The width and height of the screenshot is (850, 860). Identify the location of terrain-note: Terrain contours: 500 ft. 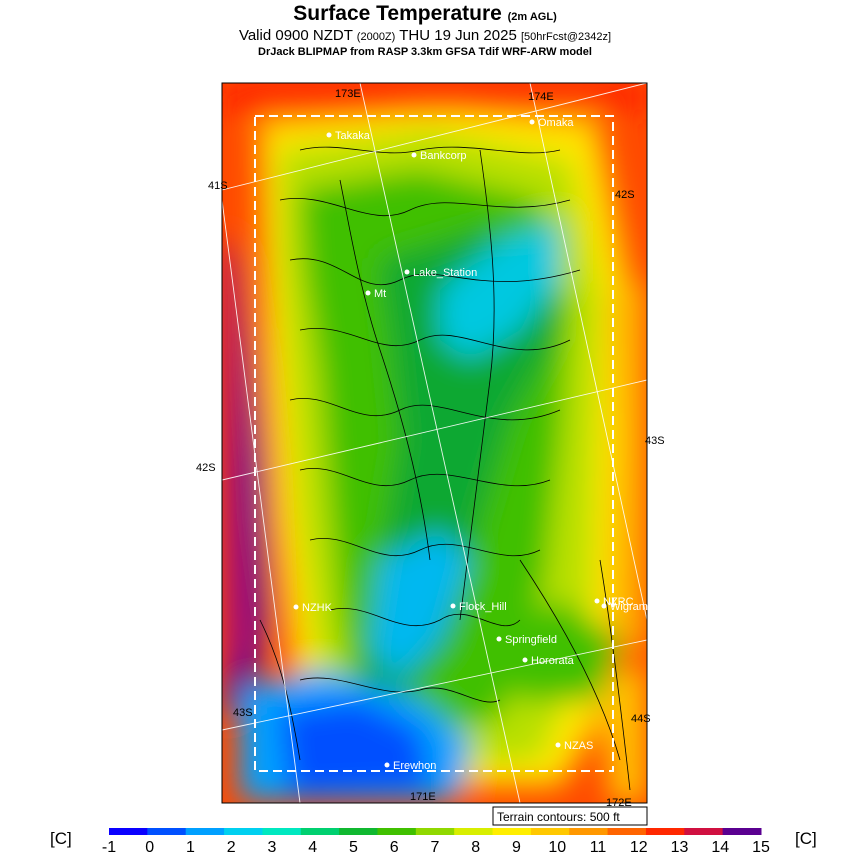
(570, 816).